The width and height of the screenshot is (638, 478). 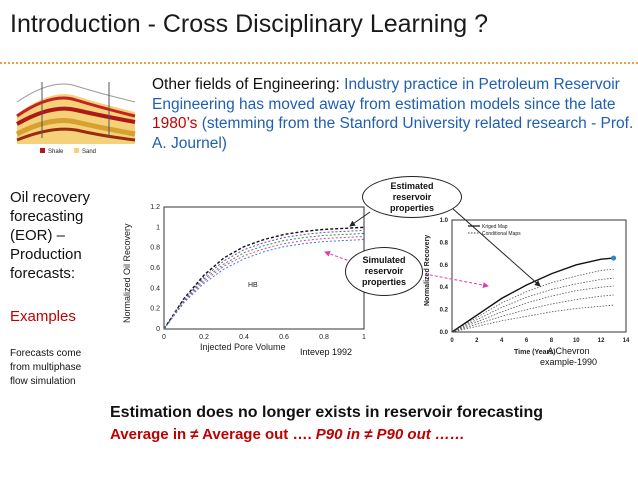 I want to click on x-tick-label: 0.8, so click(x=324, y=337).